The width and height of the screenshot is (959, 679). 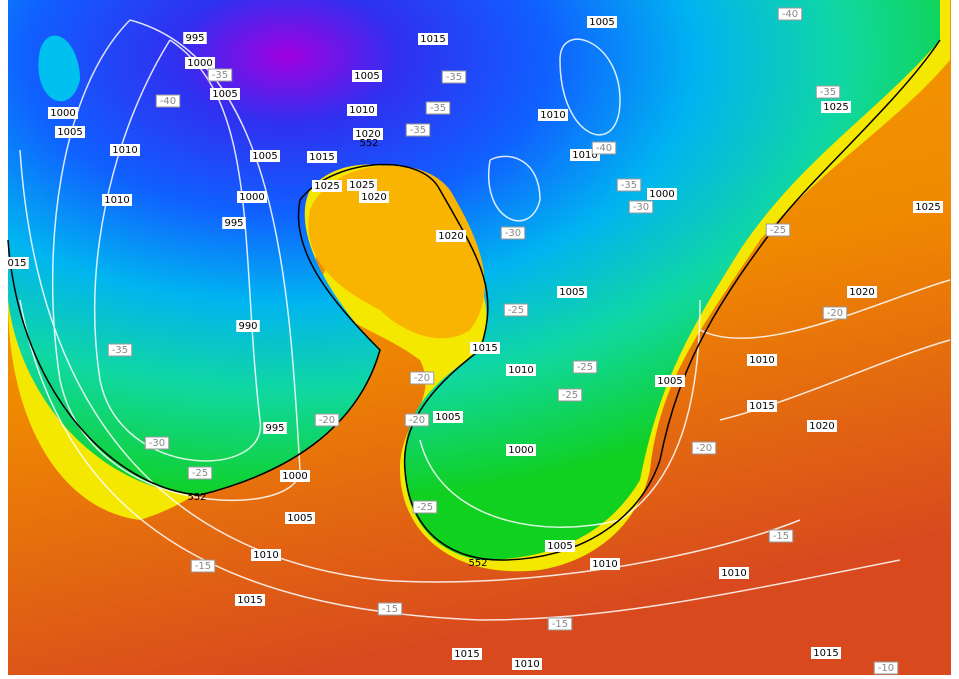 I want to click on warm-ridge, so click(x=396, y=252).